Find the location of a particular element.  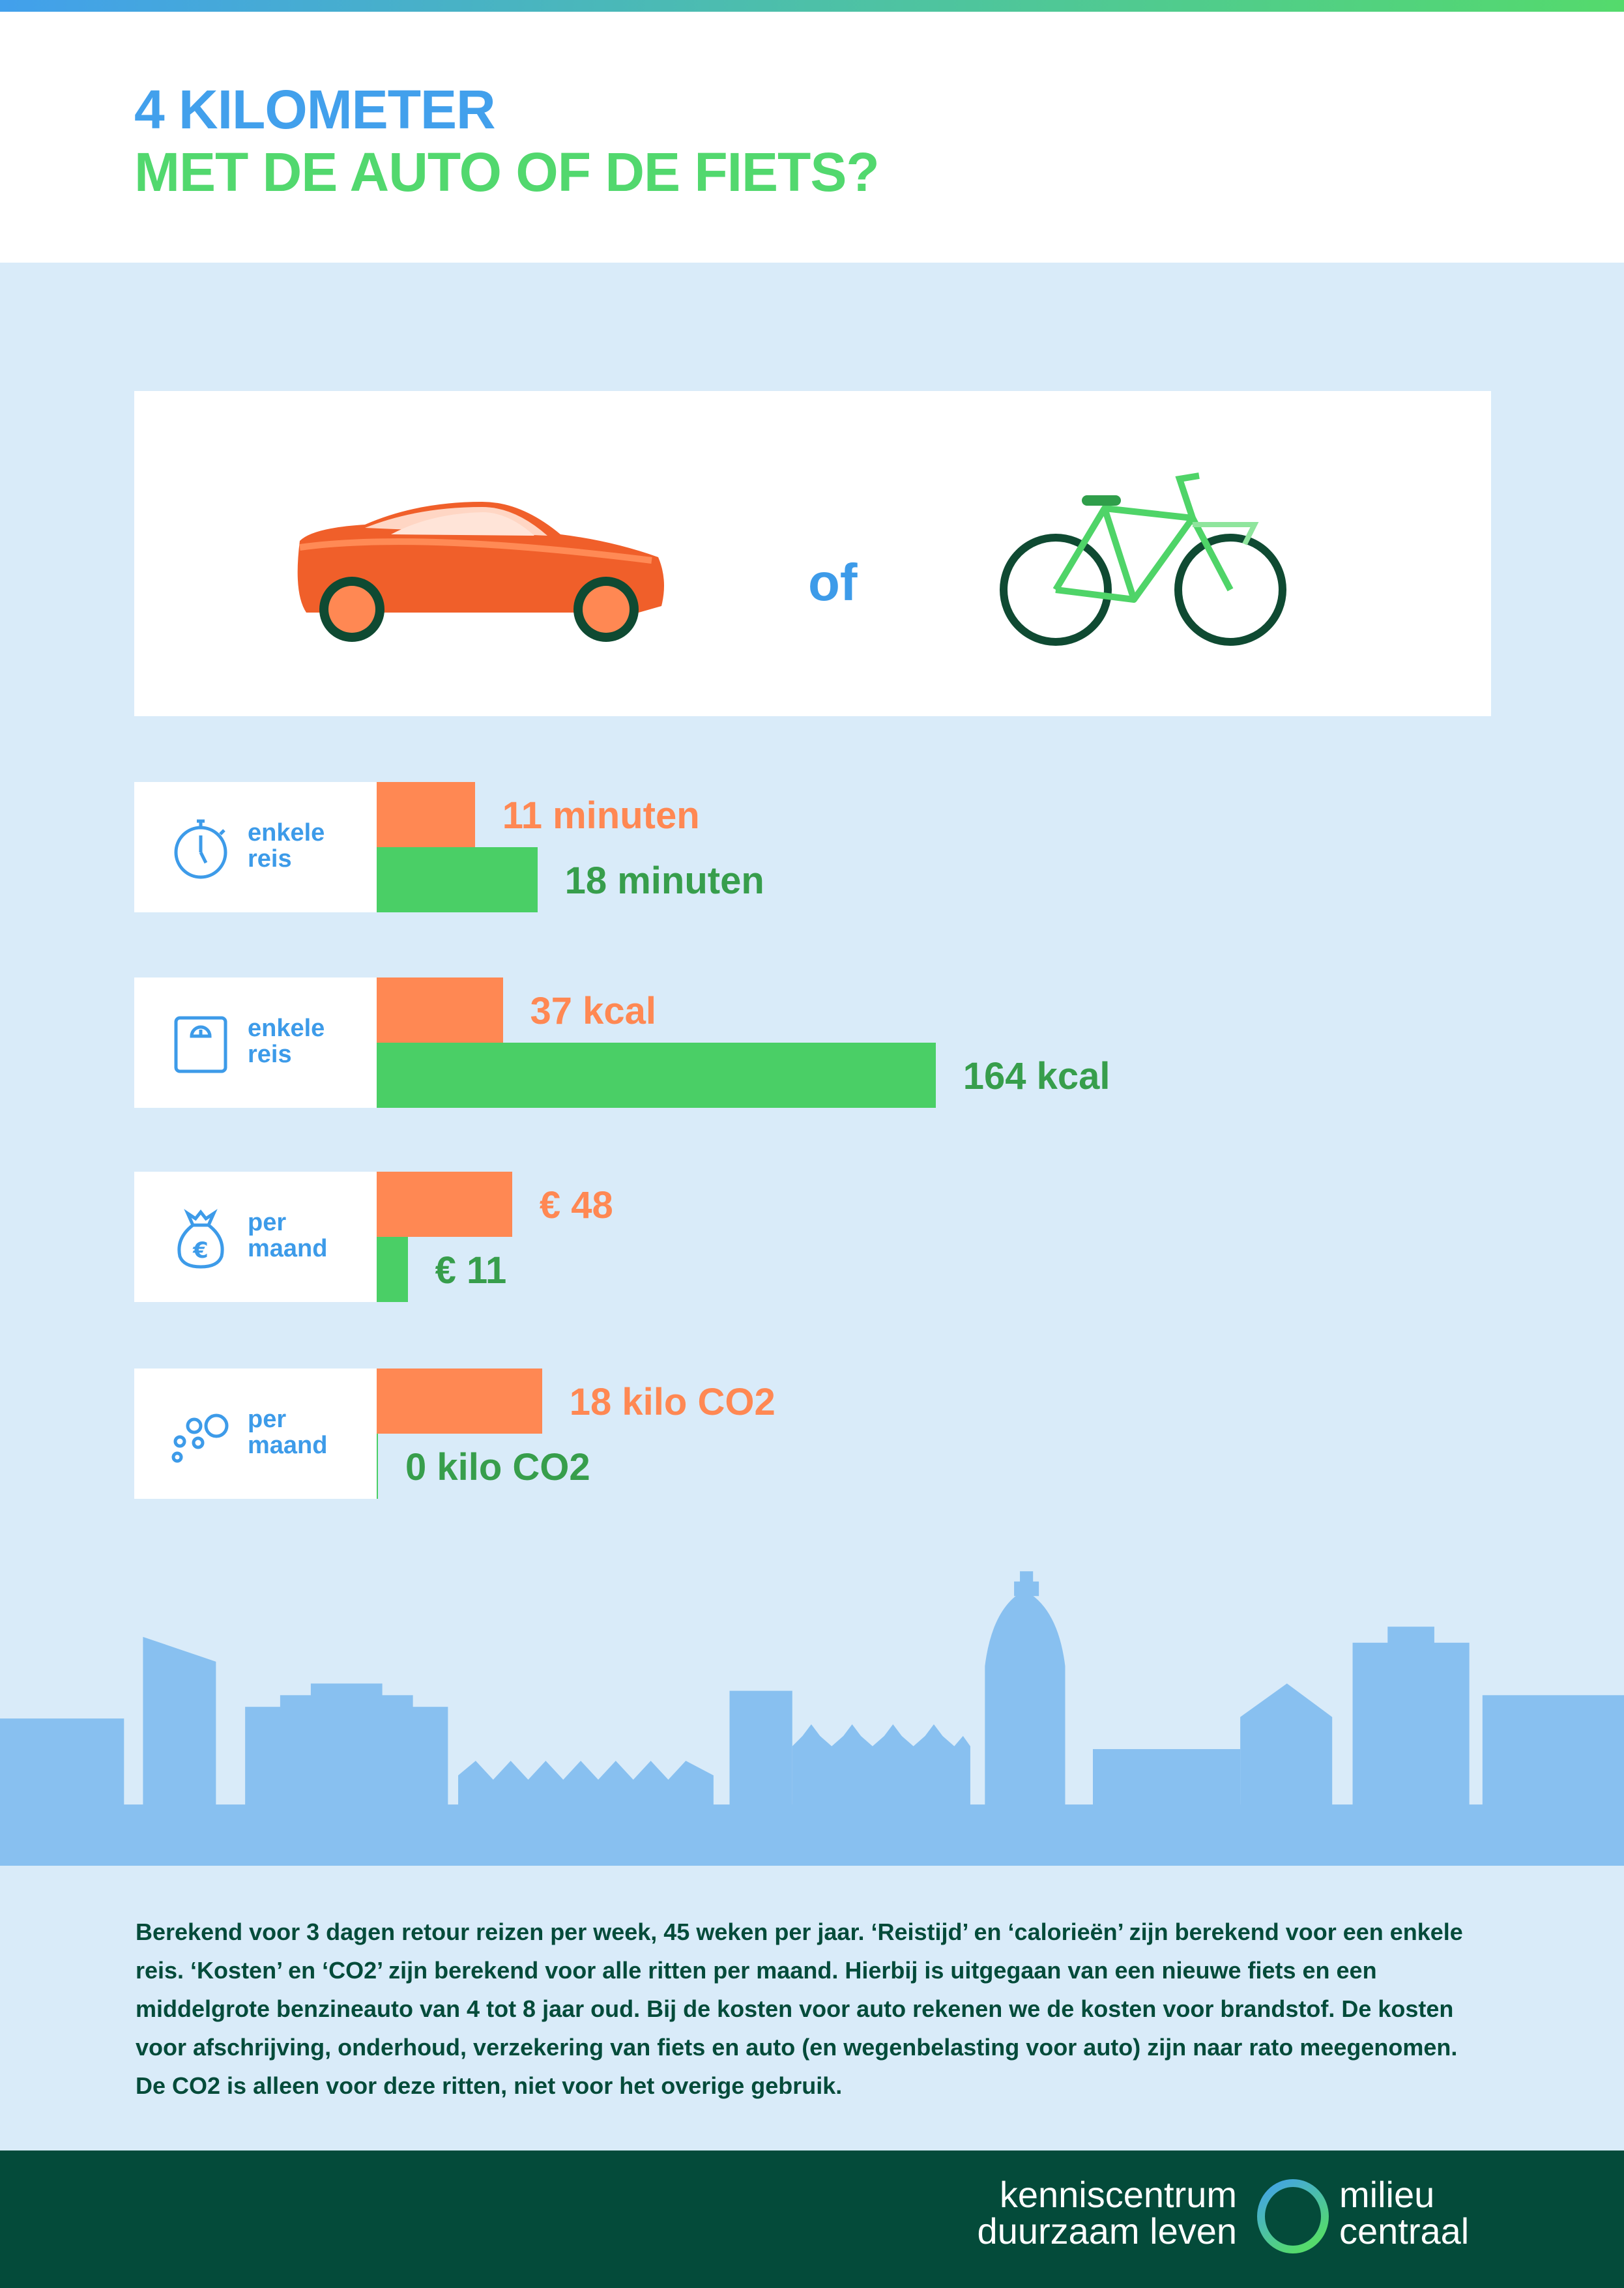

logo-text: kenniscentrum is located at coordinates (1118, 2194).